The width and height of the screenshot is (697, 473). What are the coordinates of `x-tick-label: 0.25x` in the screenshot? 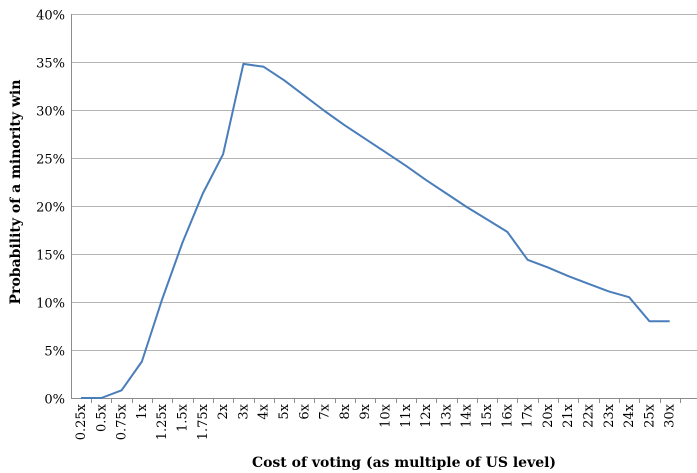 It's located at (81, 421).